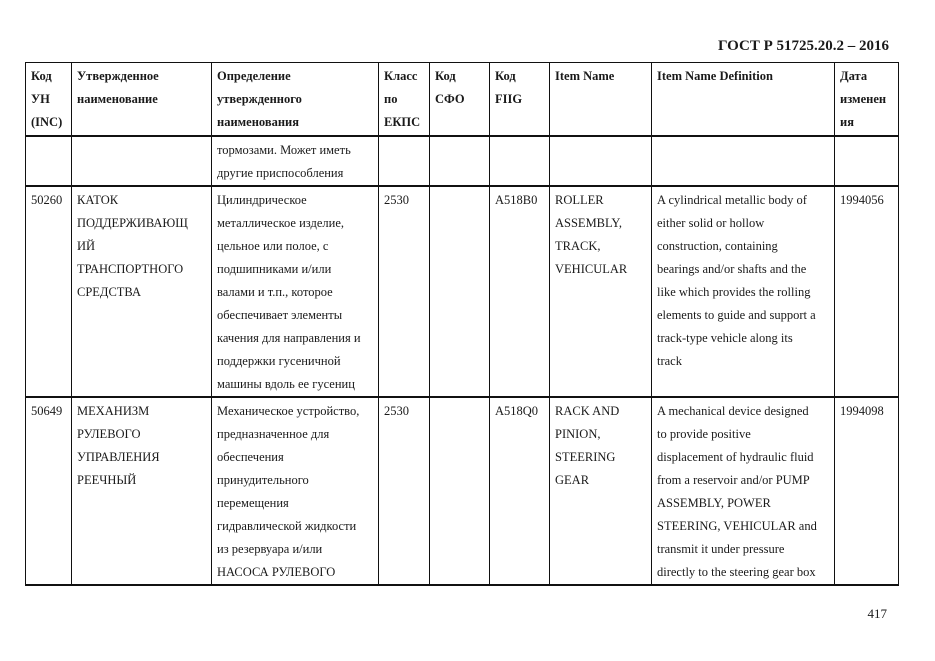 The width and height of the screenshot is (935, 661). What do you see at coordinates (572, 480) in the screenshot?
I see `item-name-text: GEAR` at bounding box center [572, 480].